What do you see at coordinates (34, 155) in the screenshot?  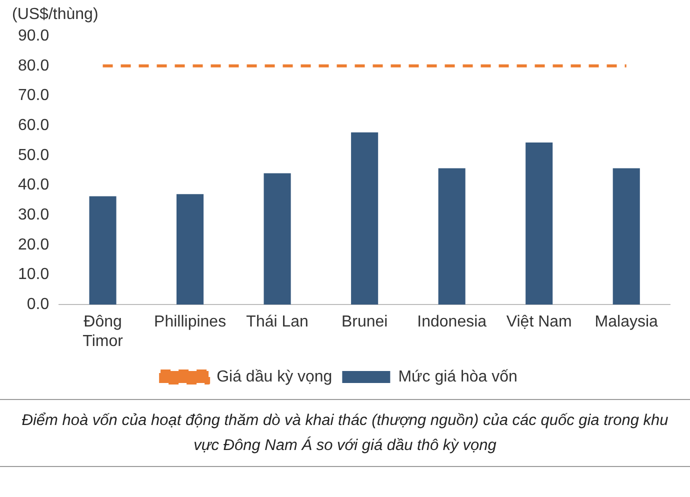 I see `y-tick-label: 50.0` at bounding box center [34, 155].